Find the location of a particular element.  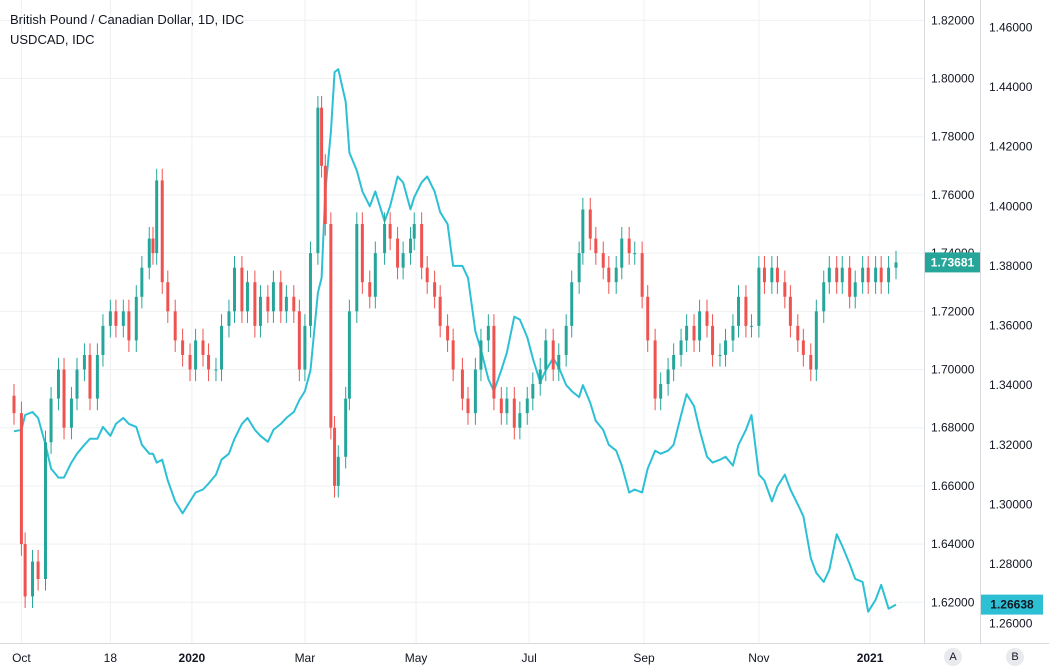

left-tick-label: 1.64000 is located at coordinates (953, 544).